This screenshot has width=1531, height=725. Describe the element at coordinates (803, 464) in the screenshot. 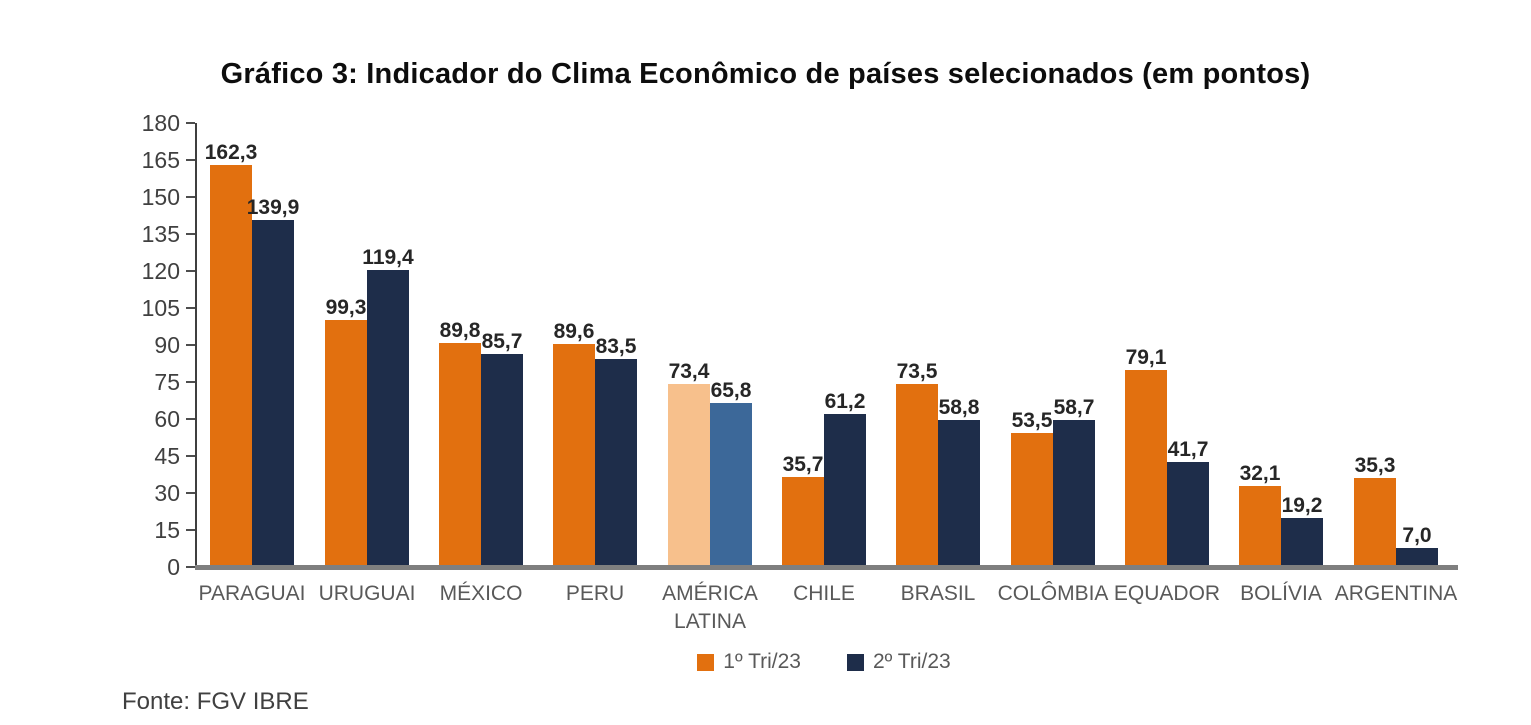

I see `bar-value-label: 35,7` at that location.